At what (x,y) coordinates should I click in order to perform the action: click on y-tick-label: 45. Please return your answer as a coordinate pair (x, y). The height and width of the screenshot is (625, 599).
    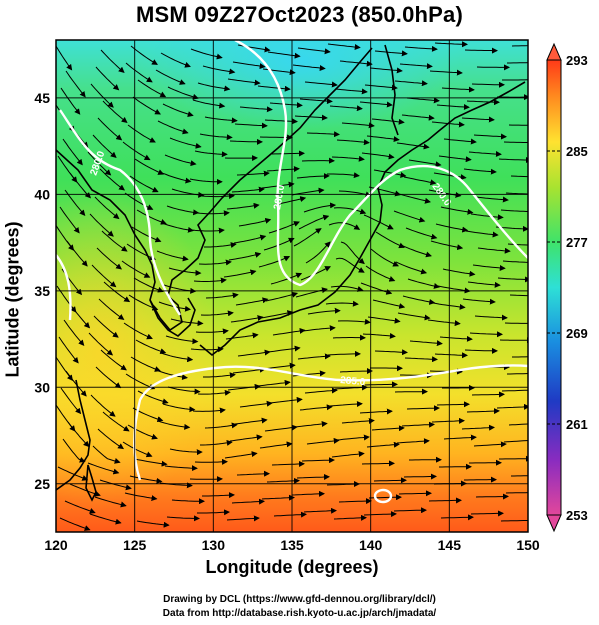
    Looking at the image, I should click on (42, 98).